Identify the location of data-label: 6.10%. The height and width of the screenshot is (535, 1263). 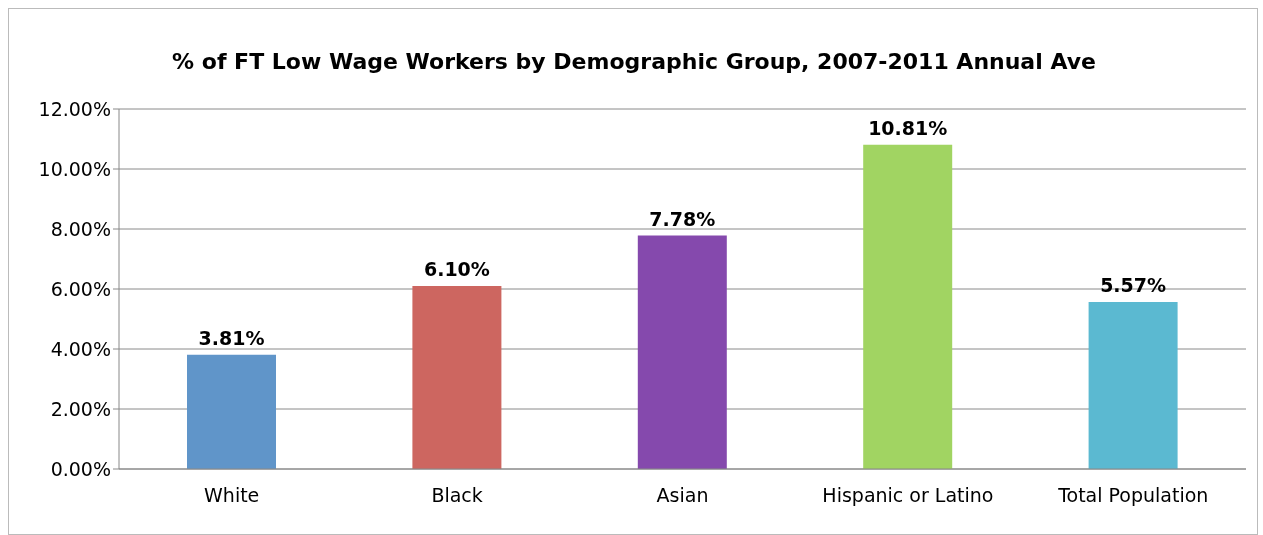
(456, 269).